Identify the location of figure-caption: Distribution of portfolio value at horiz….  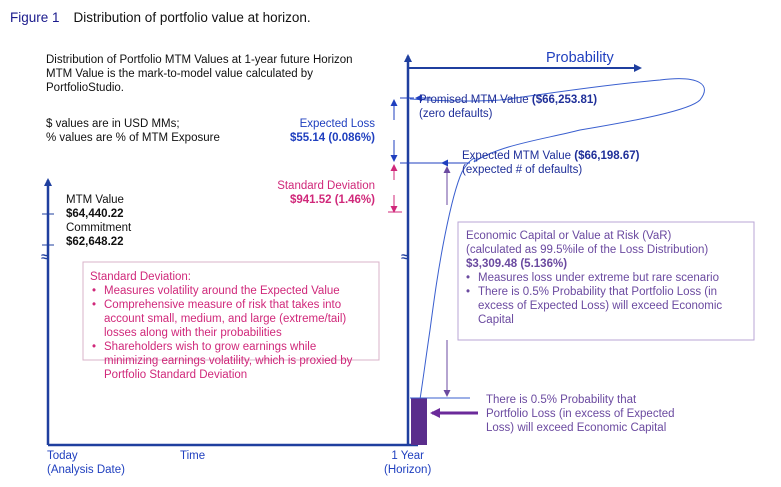
(192, 17).